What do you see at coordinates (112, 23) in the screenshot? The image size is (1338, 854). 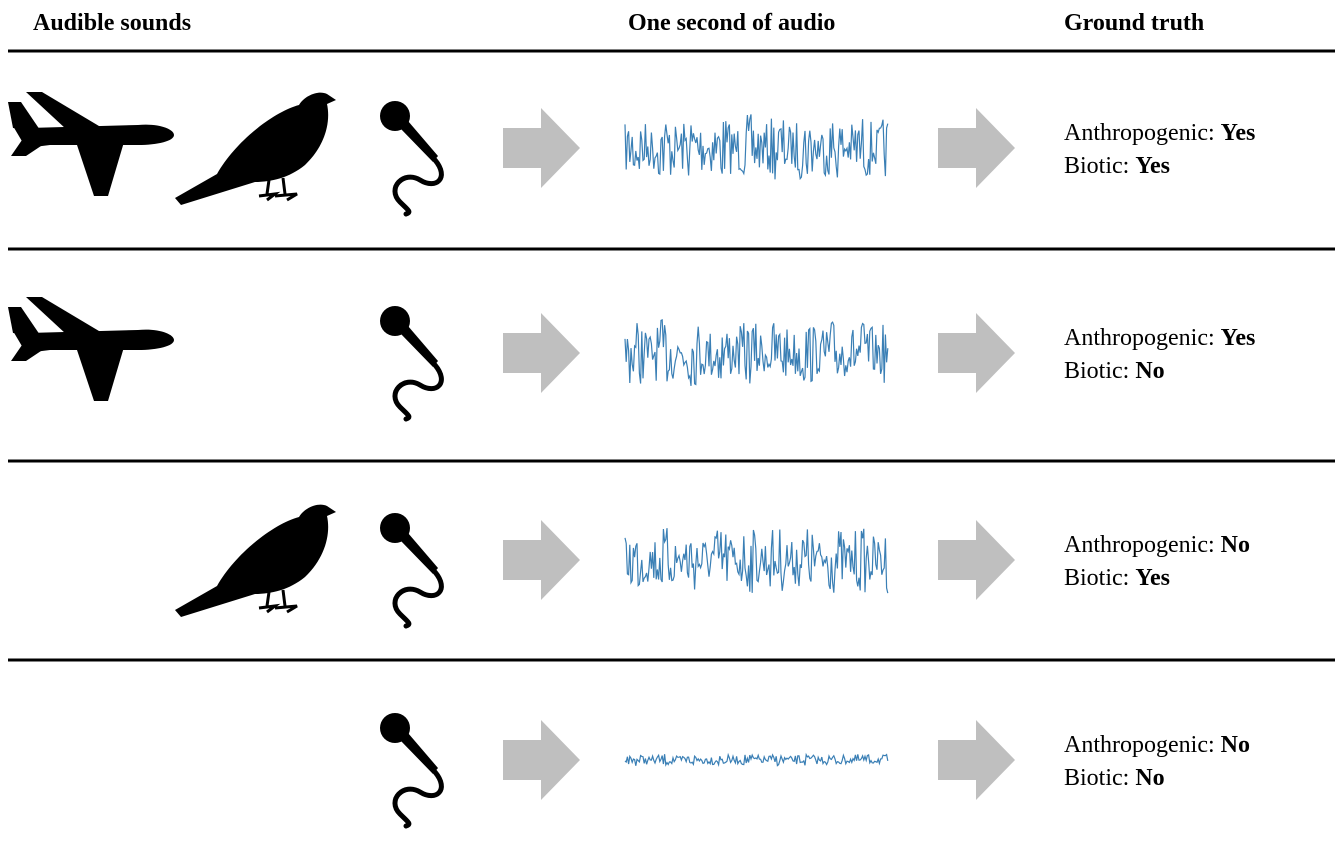 I see `column-header: Audible sounds` at bounding box center [112, 23].